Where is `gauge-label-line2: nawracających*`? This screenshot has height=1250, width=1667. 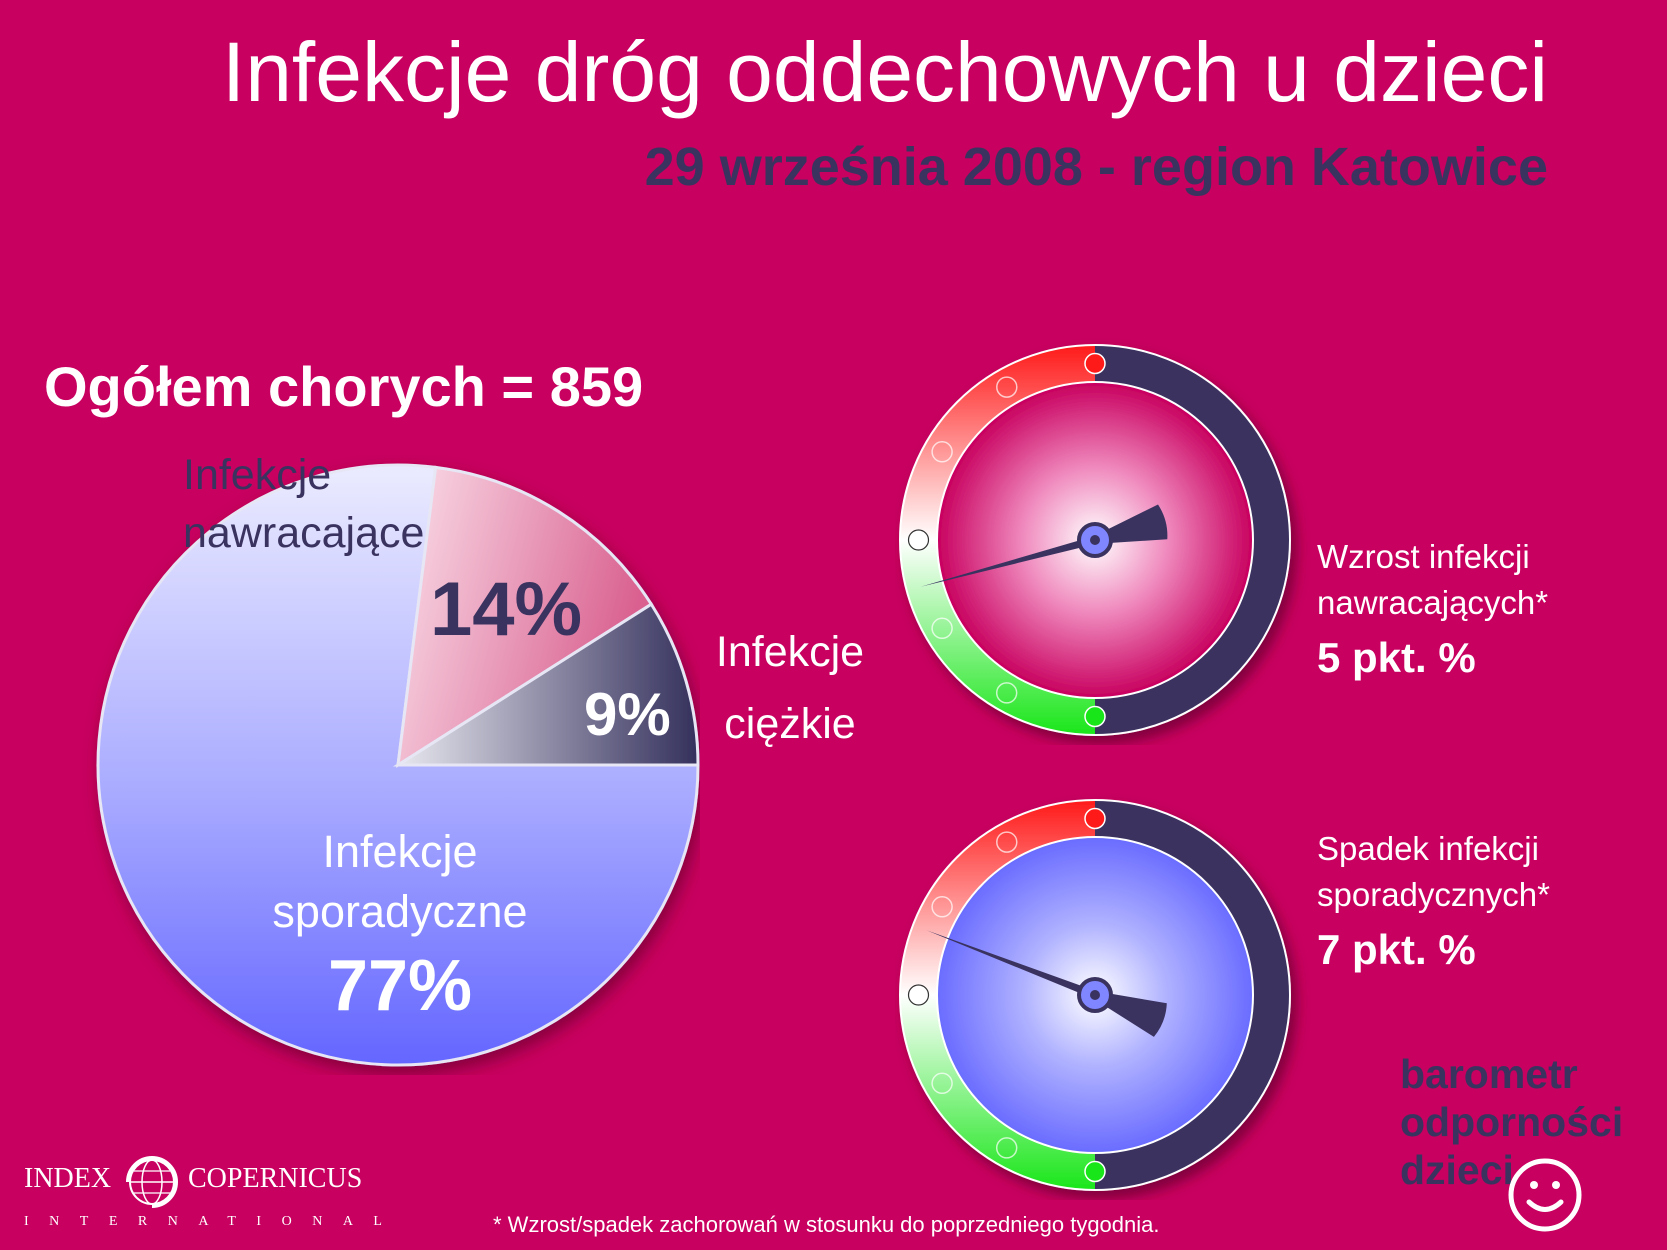
gauge-label-line2: nawracających* is located at coordinates (1433, 602).